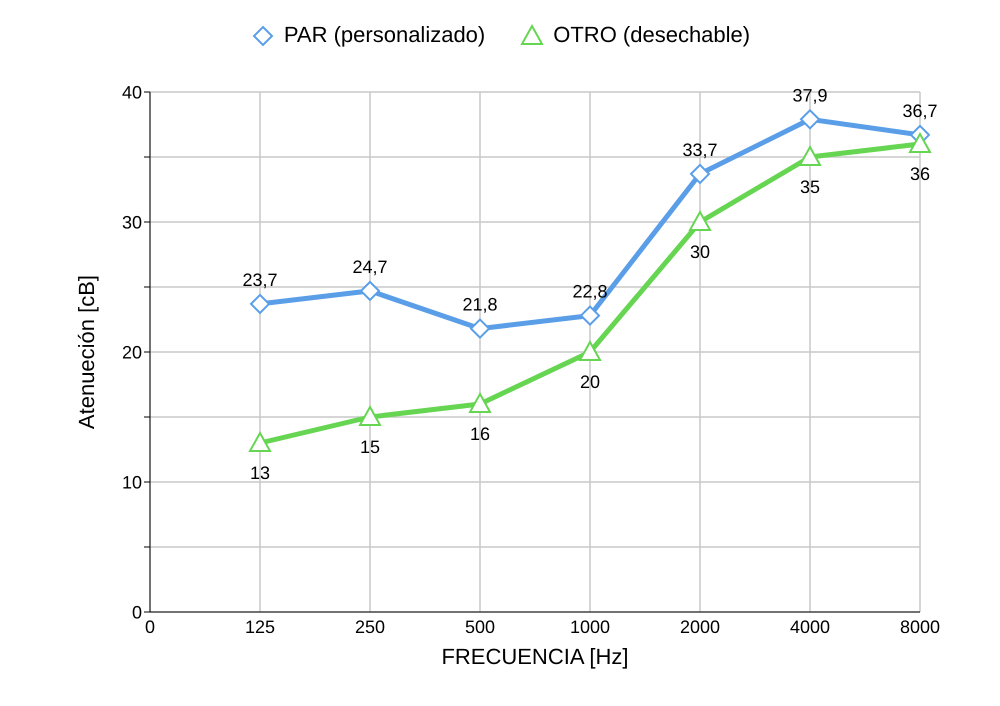 This screenshot has height=706, width=1000. I want to click on y-axis-title: Atenueción [cB], so click(86, 352).